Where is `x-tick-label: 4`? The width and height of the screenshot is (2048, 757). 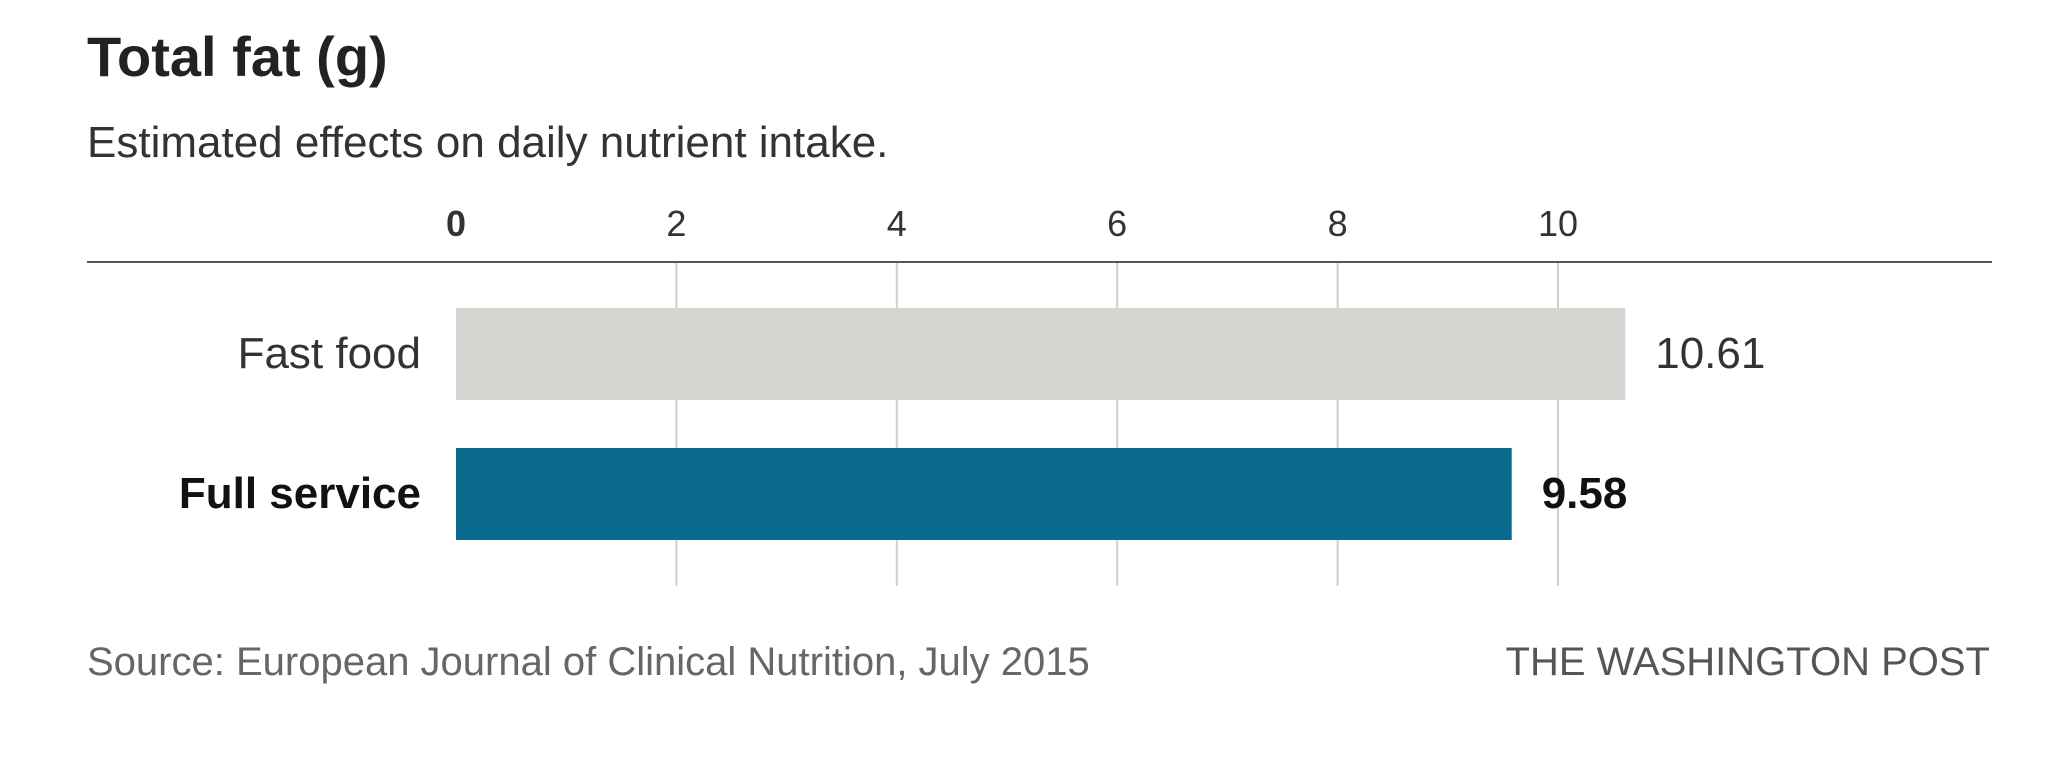
x-tick-label: 4 is located at coordinates (897, 223).